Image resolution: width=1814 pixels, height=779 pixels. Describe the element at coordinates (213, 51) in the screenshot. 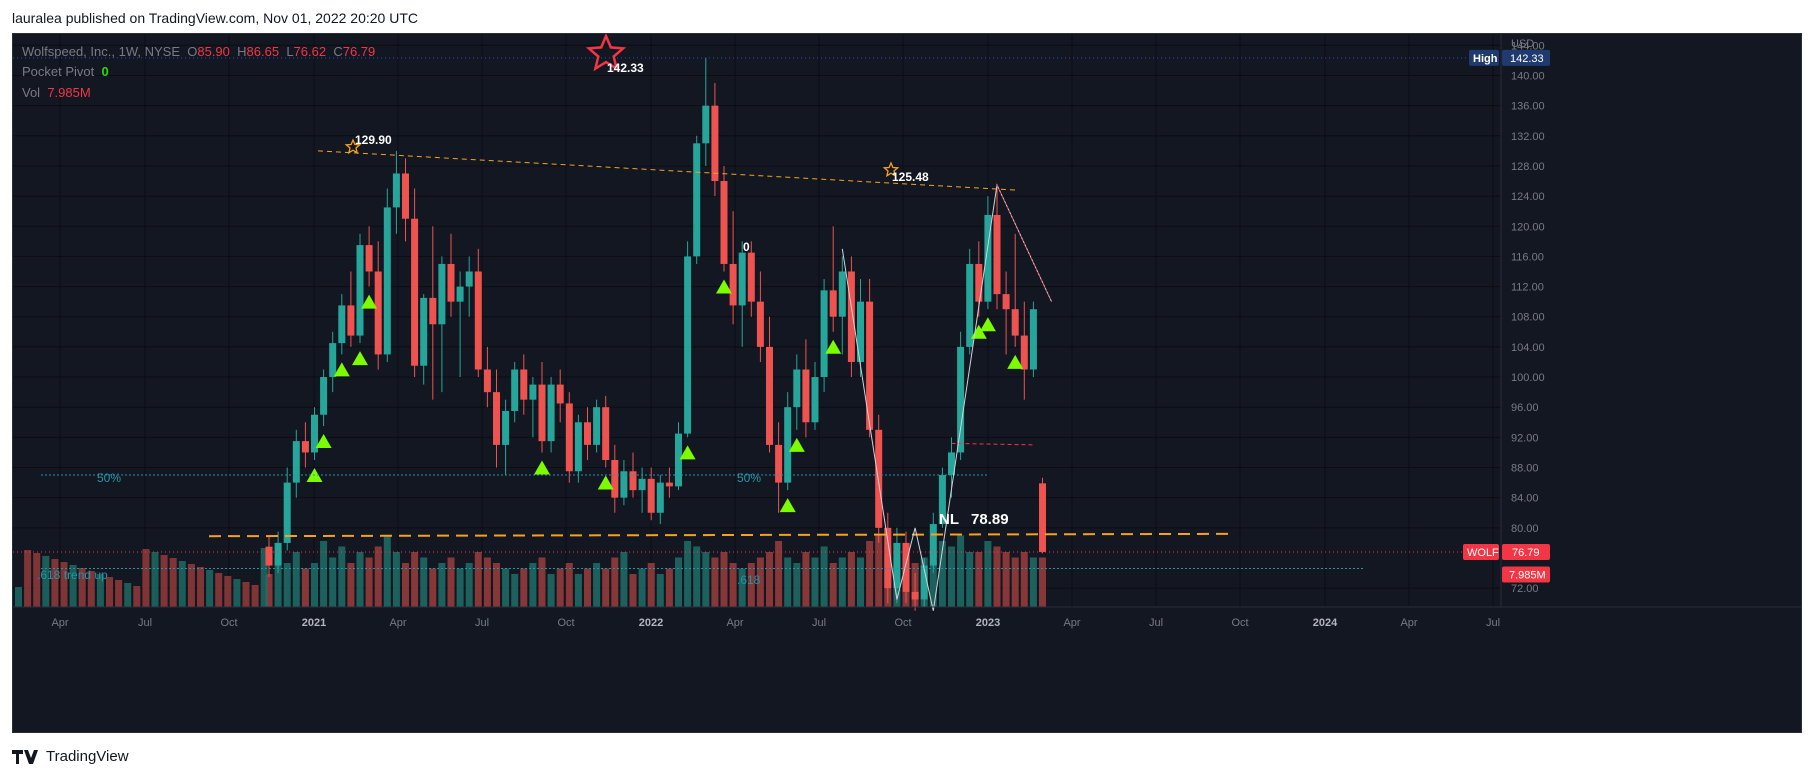

I see `open-value: 85.90` at that location.